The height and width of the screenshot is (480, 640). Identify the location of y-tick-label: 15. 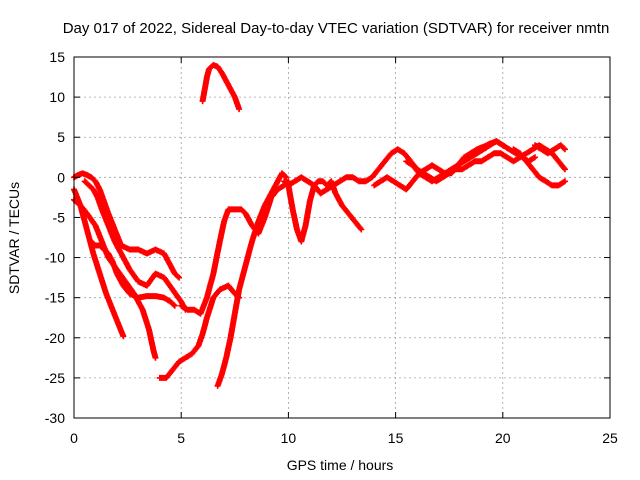
(57, 57).